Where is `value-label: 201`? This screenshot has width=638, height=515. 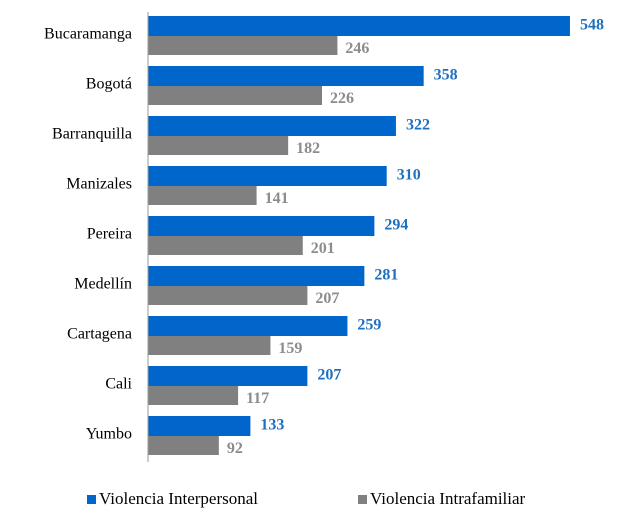
value-label: 201 is located at coordinates (323, 248).